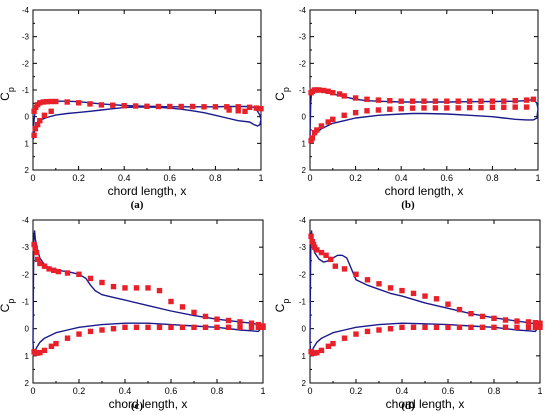 This screenshot has height=415, width=550. What do you see at coordinates (356, 391) in the screenshot?
I see `x-tick-label-d: 0.2` at bounding box center [356, 391].